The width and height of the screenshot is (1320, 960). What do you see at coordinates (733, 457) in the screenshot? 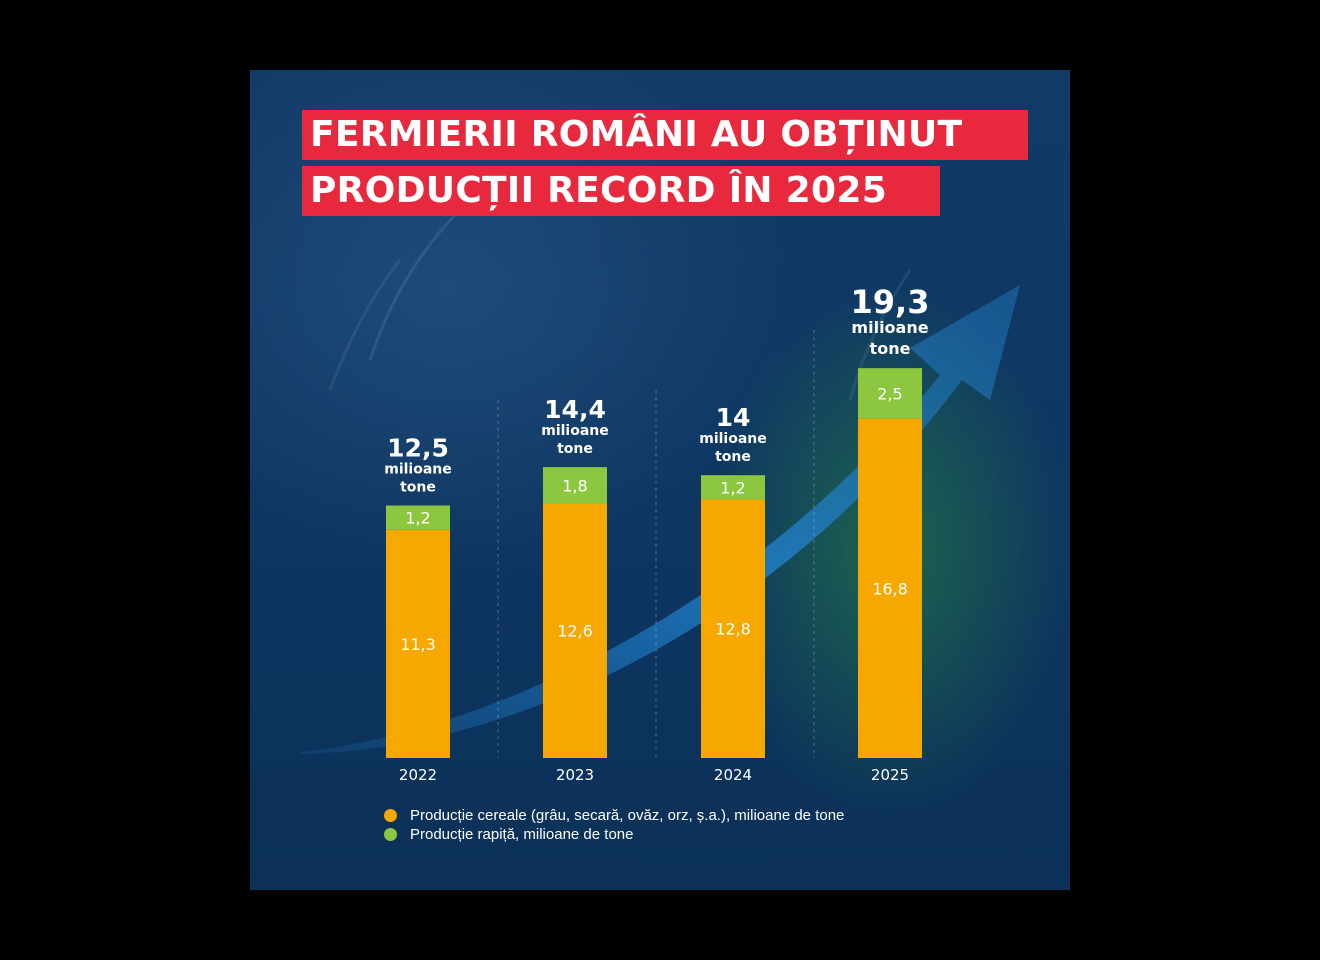
I see `total-unit-2024: tone` at bounding box center [733, 457].